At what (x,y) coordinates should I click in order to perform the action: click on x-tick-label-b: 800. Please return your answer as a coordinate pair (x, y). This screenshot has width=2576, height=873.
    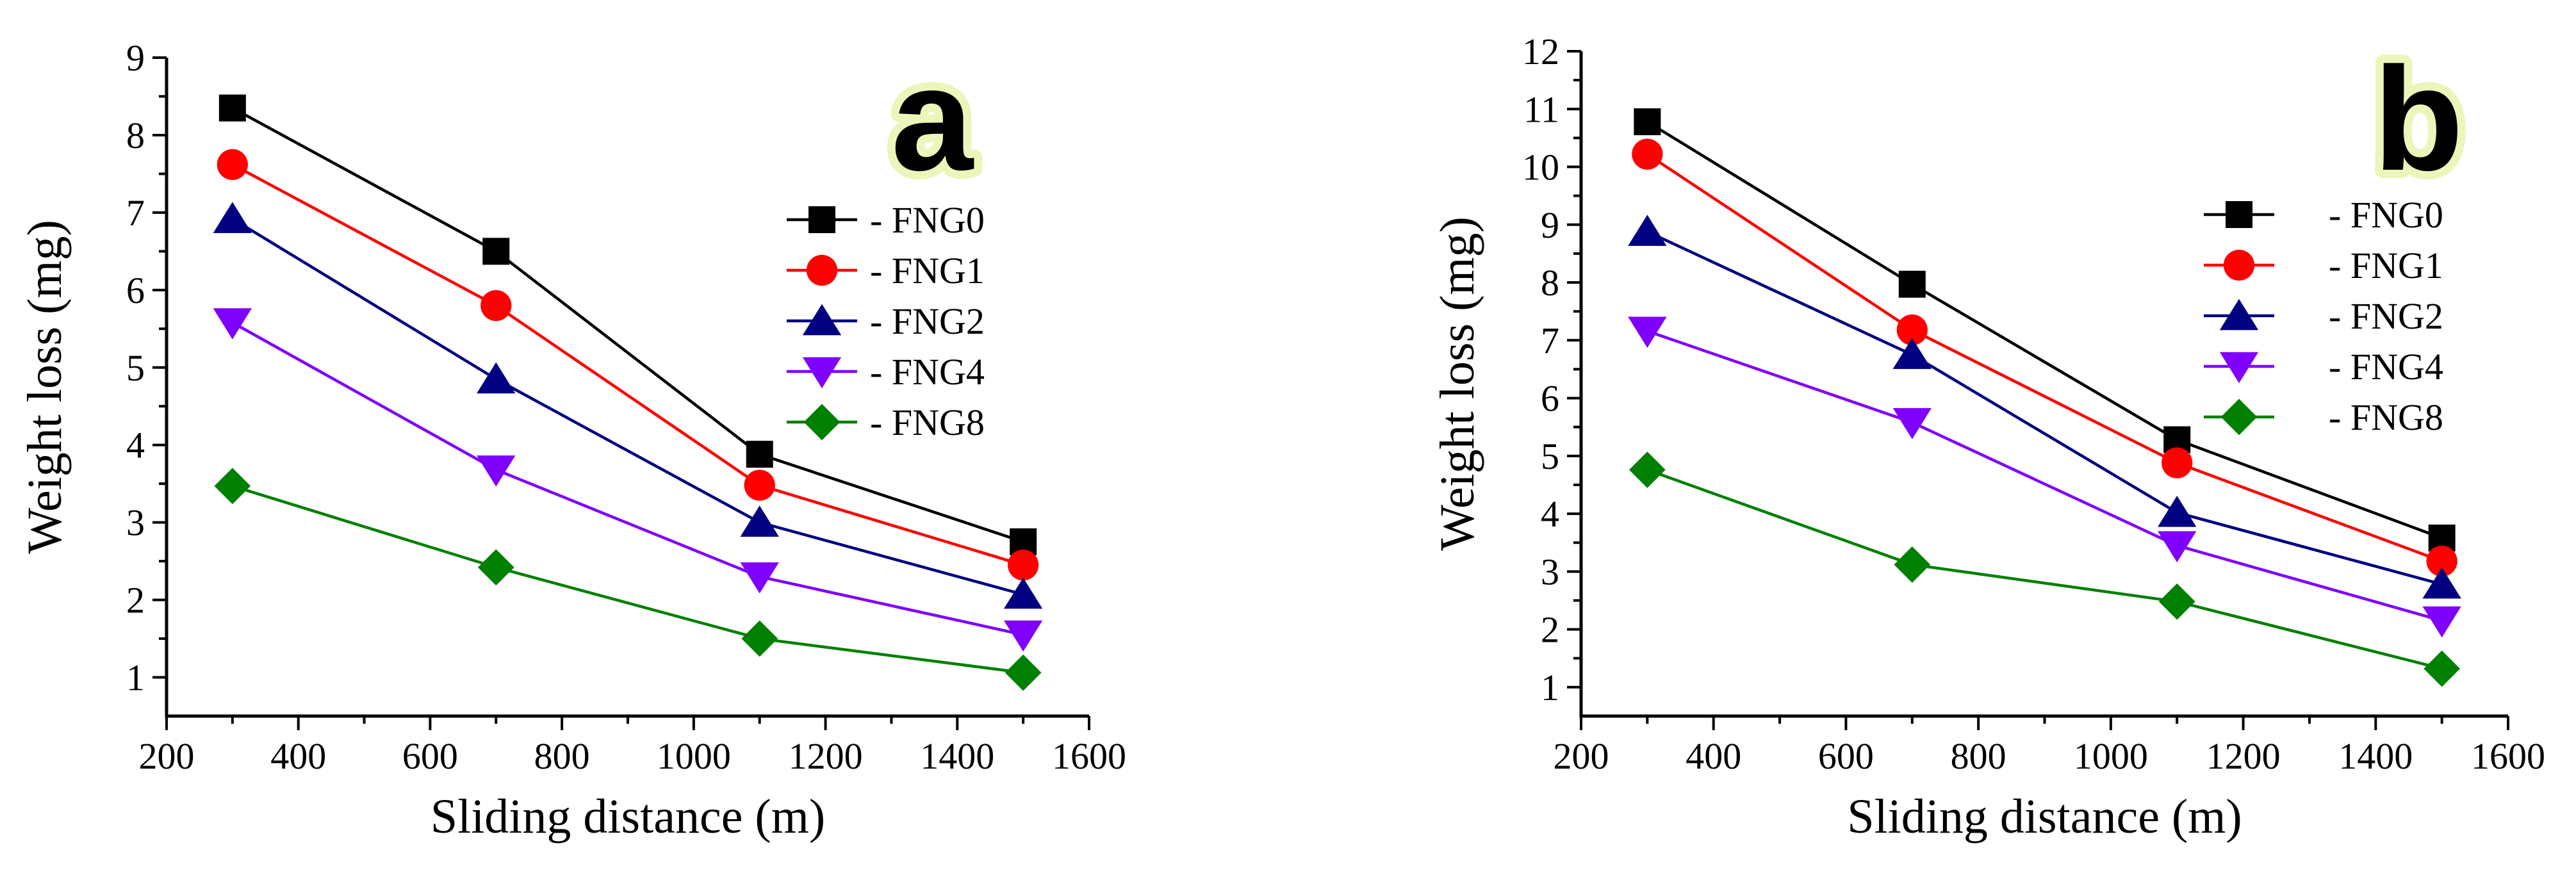
    Looking at the image, I should click on (1979, 756).